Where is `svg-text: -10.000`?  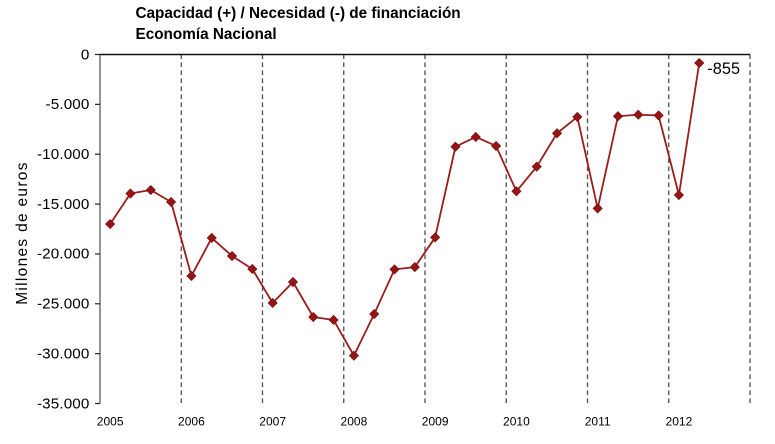
svg-text: -10.000 is located at coordinates (63, 154).